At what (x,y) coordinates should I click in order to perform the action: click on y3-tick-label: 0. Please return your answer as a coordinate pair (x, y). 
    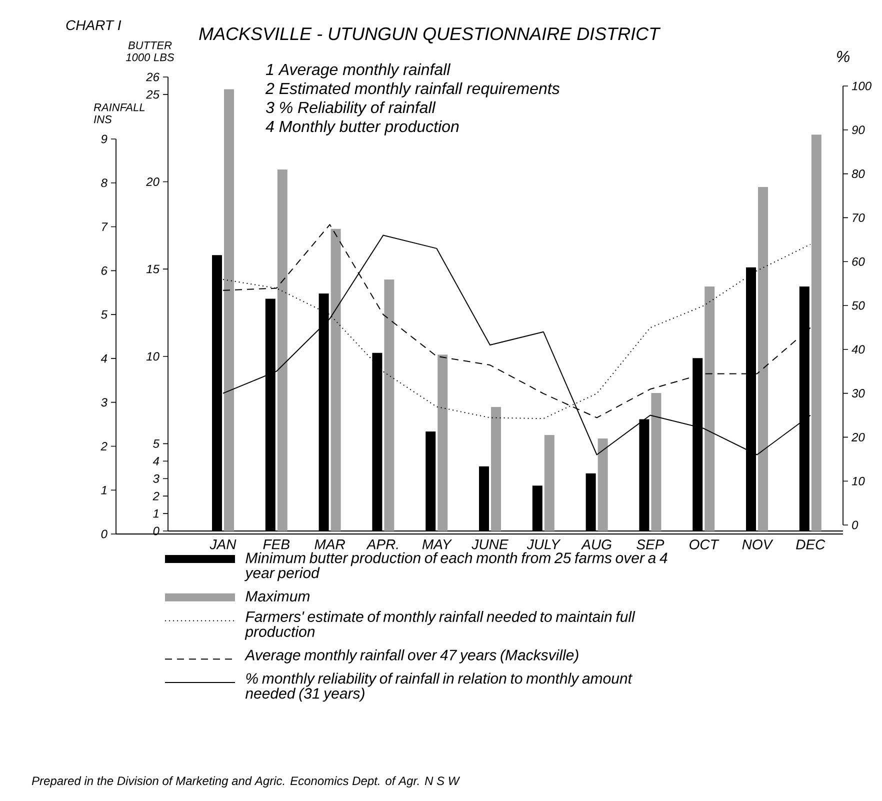
    Looking at the image, I should click on (104, 534).